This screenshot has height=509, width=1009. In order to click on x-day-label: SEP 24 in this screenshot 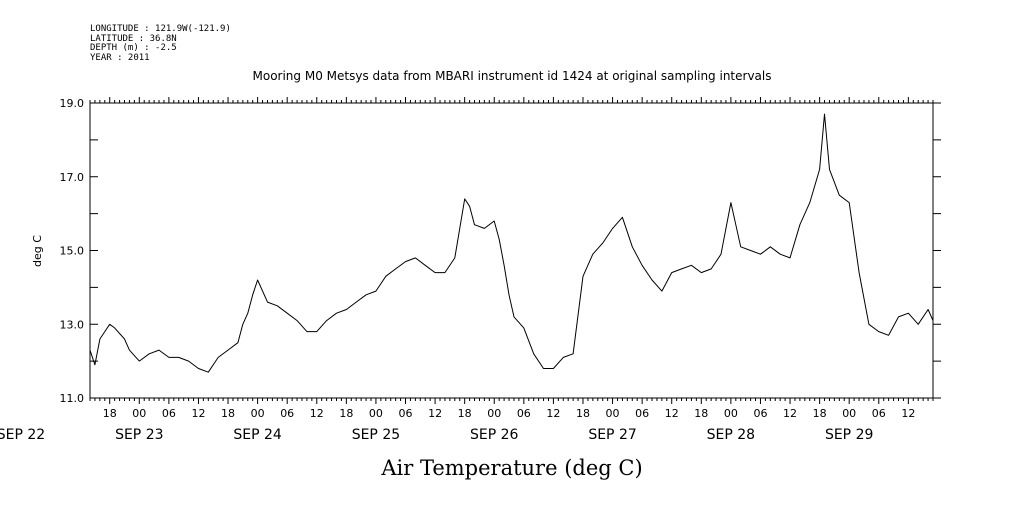, I will do `click(257, 435)`.